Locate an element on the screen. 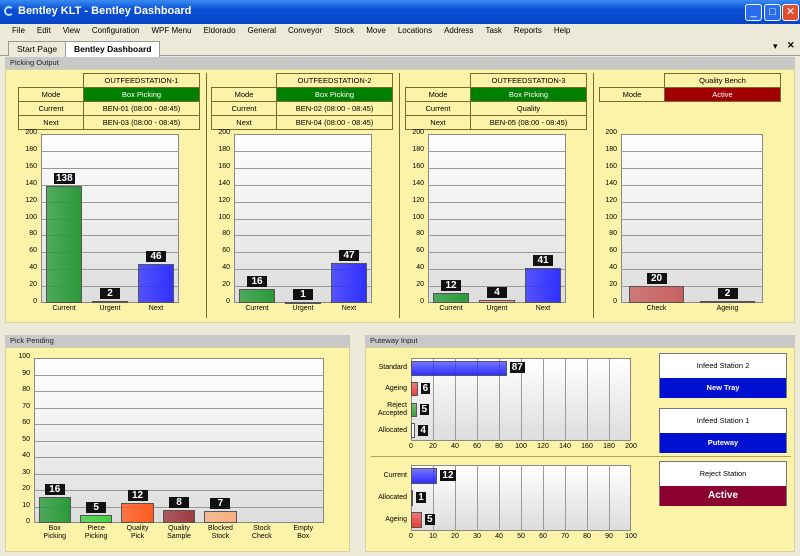 This screenshot has width=800, height=556. data-label: 41 is located at coordinates (543, 261).